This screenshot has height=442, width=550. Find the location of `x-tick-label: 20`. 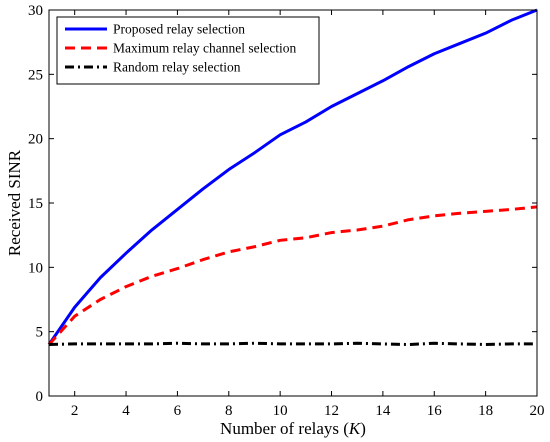

x-tick-label: 20 is located at coordinates (537, 411).